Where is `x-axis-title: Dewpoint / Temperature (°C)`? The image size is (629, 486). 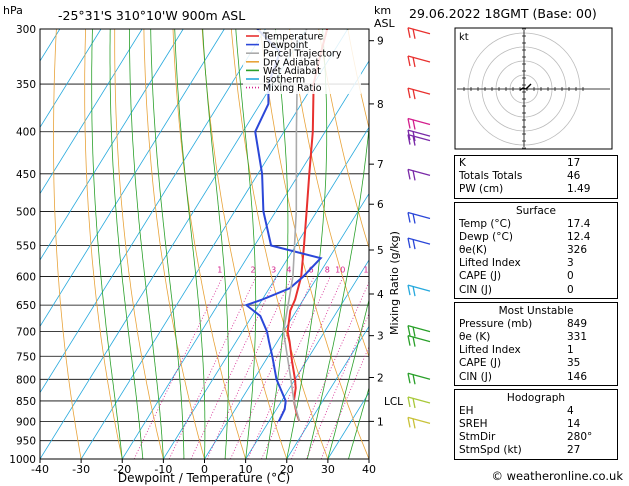
x-axis-title: Dewpoint / Temperature (°C) is located at coordinates (204, 478).